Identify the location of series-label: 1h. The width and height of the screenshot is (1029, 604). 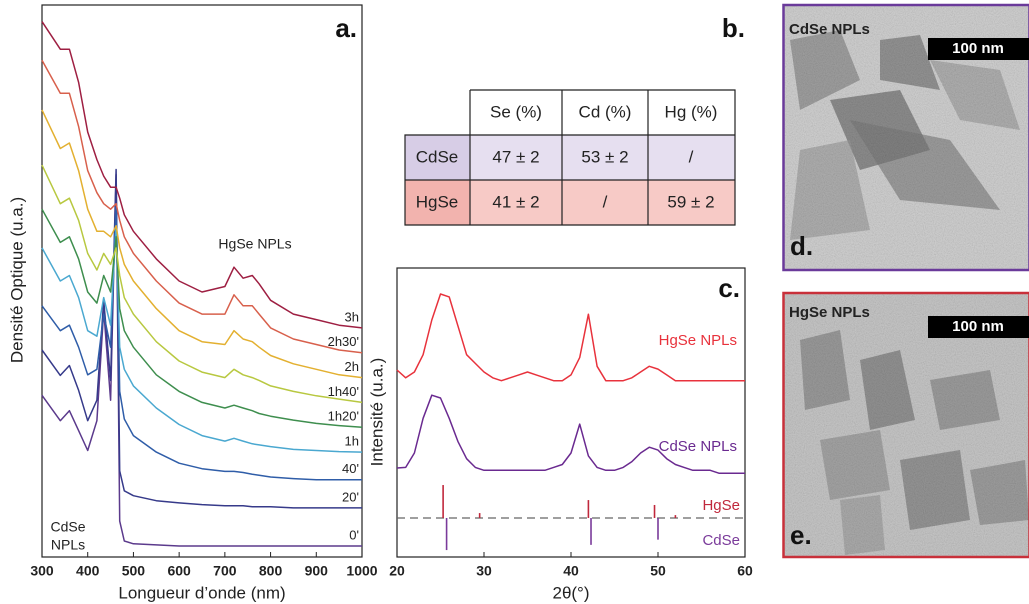
(352, 441).